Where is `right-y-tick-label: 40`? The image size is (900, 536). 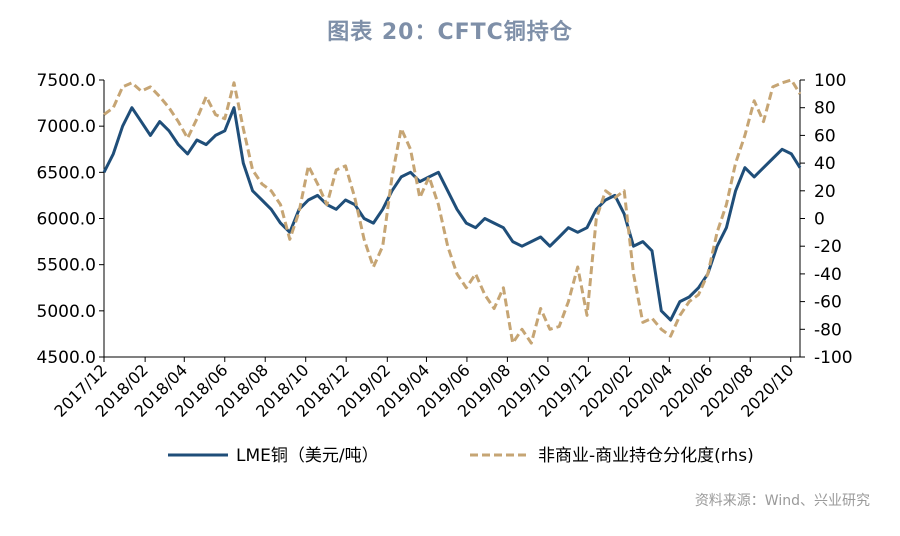 right-y-tick-label: 40 is located at coordinates (825, 164).